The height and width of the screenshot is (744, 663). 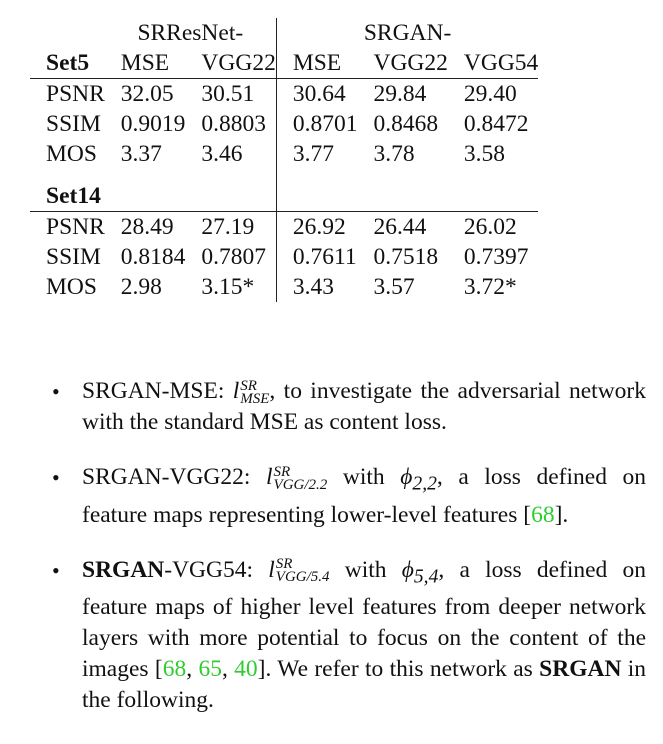 What do you see at coordinates (234, 257) in the screenshot?
I see `table-cell: 0.7807` at bounding box center [234, 257].